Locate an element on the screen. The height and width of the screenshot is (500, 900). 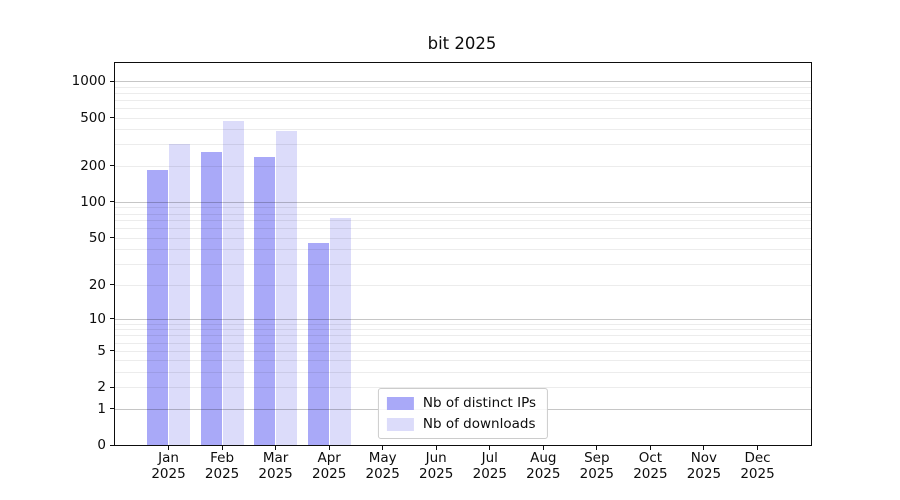
legend-row-nb-of-distinct-ips: Nb of distinct IPs is located at coordinates (461, 403).